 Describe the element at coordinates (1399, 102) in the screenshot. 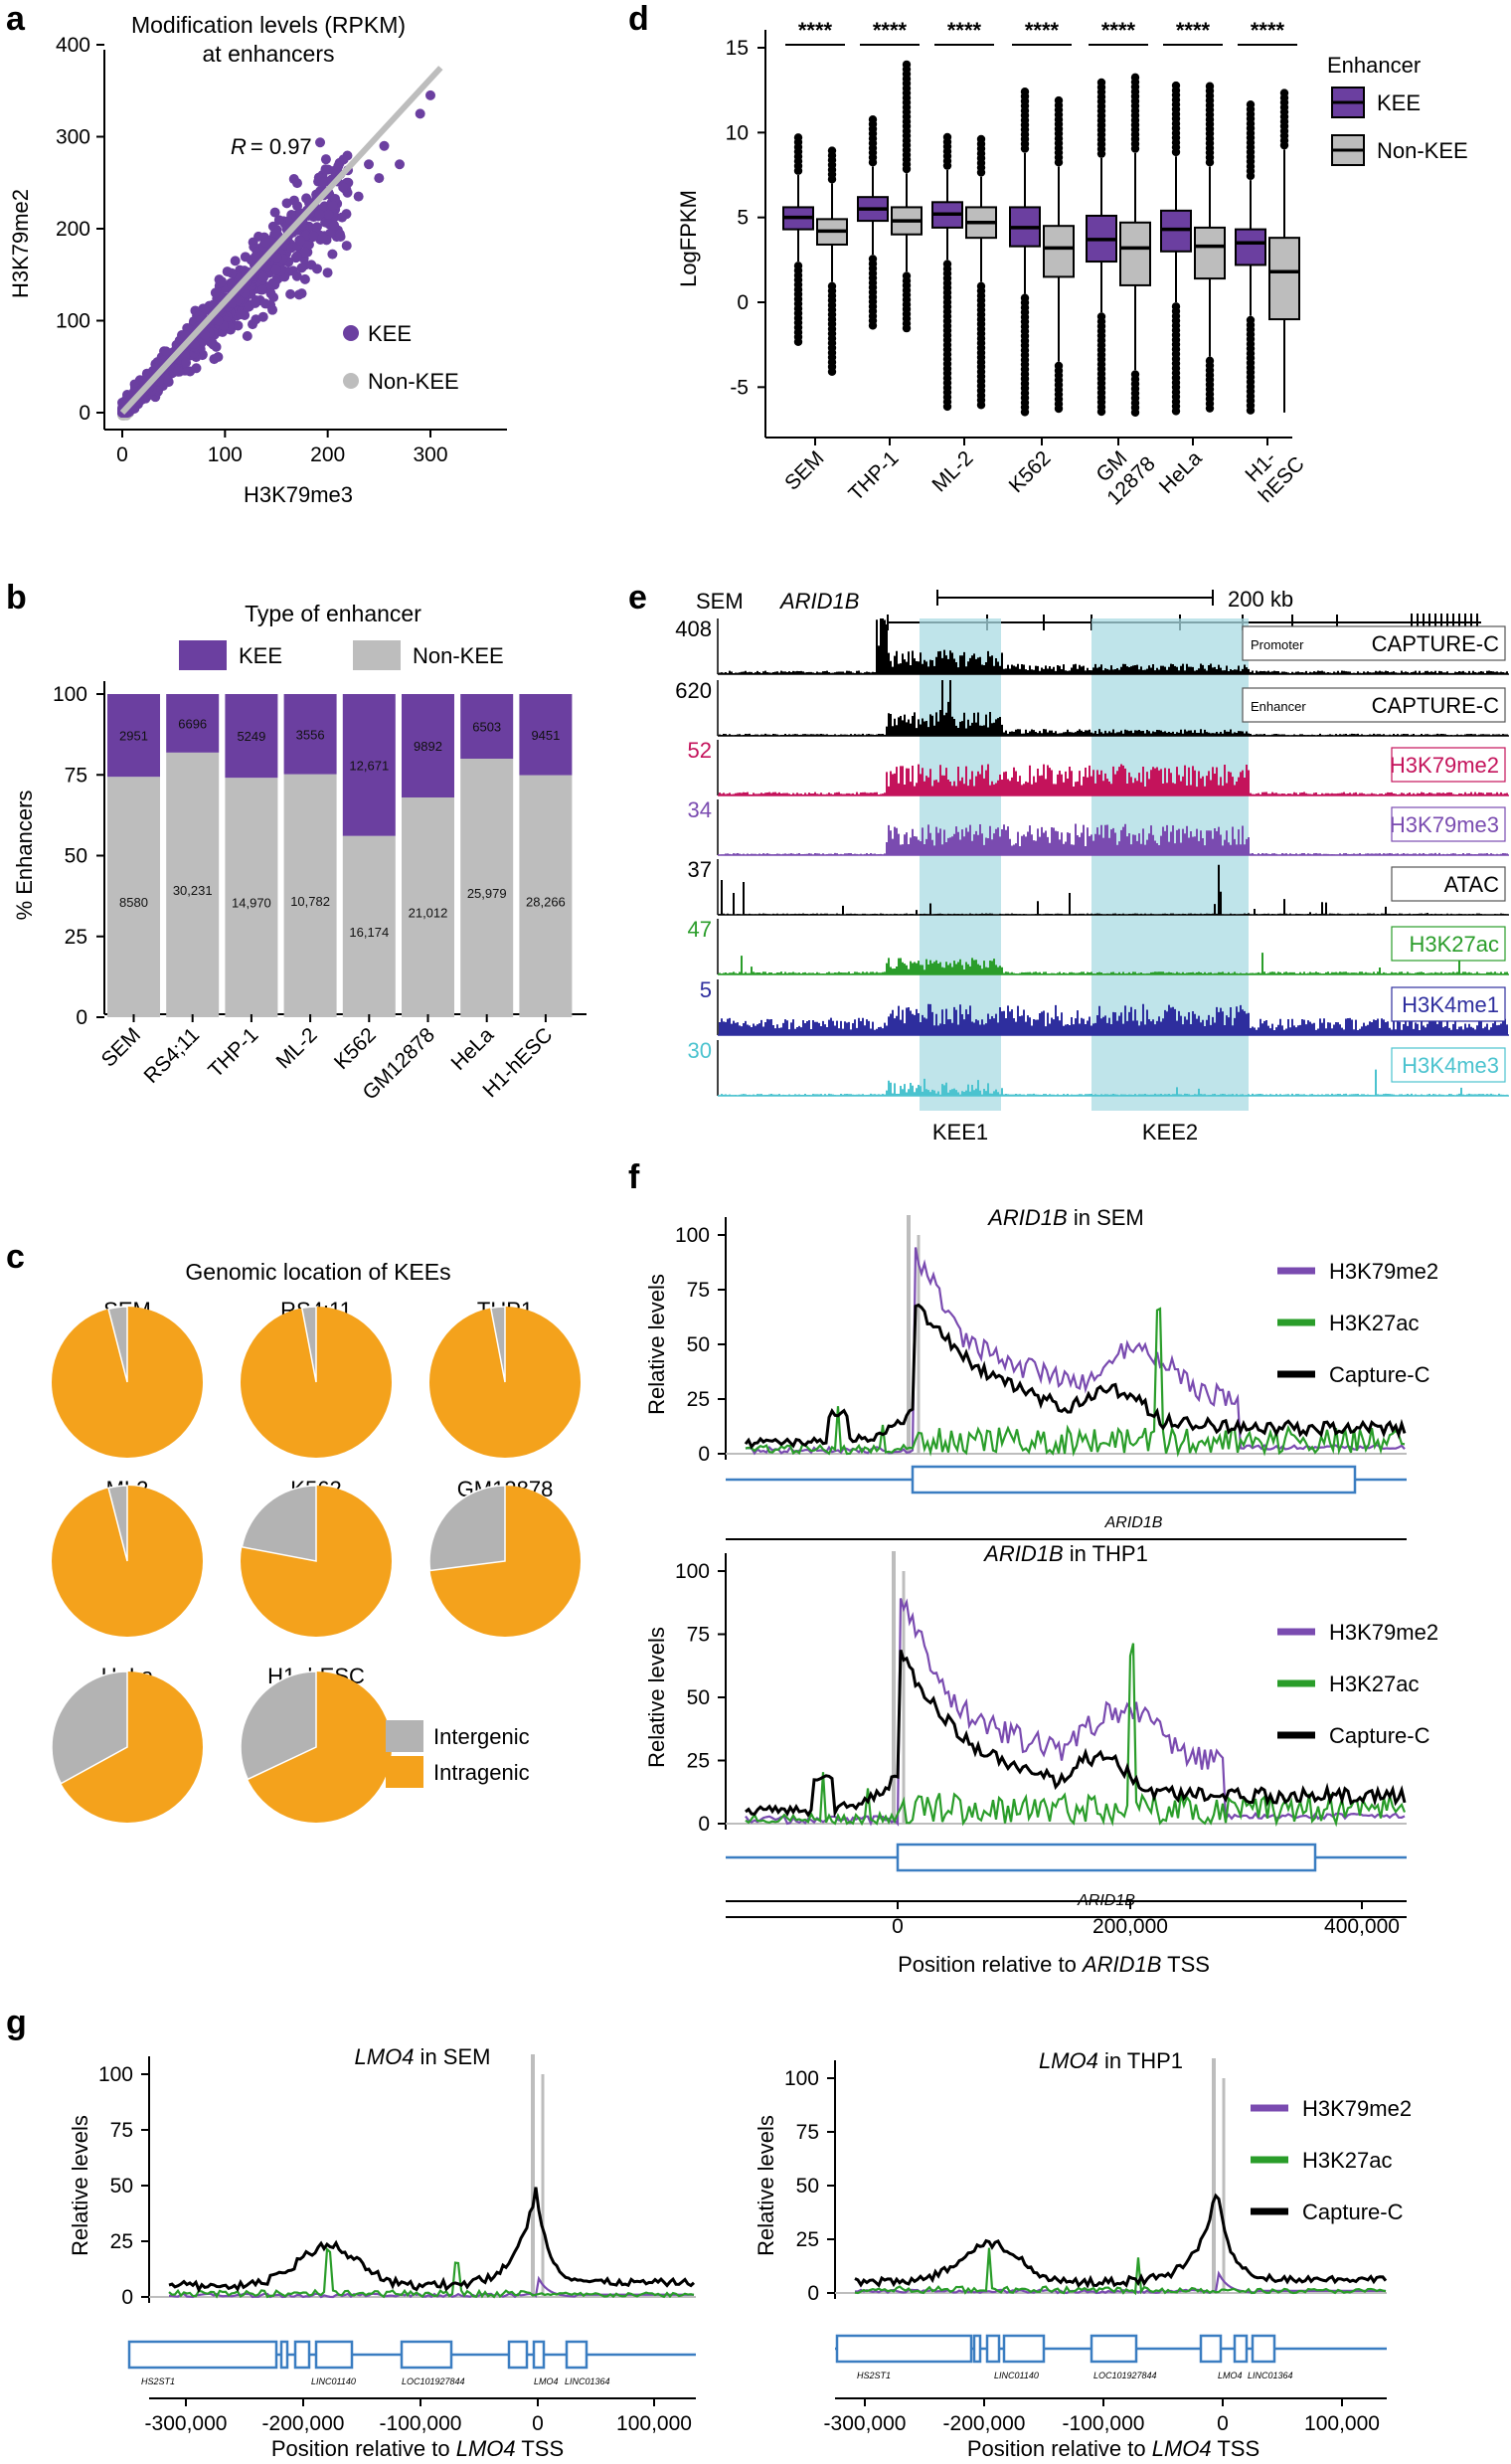

I see `legend-kee-label: KEE` at that location.